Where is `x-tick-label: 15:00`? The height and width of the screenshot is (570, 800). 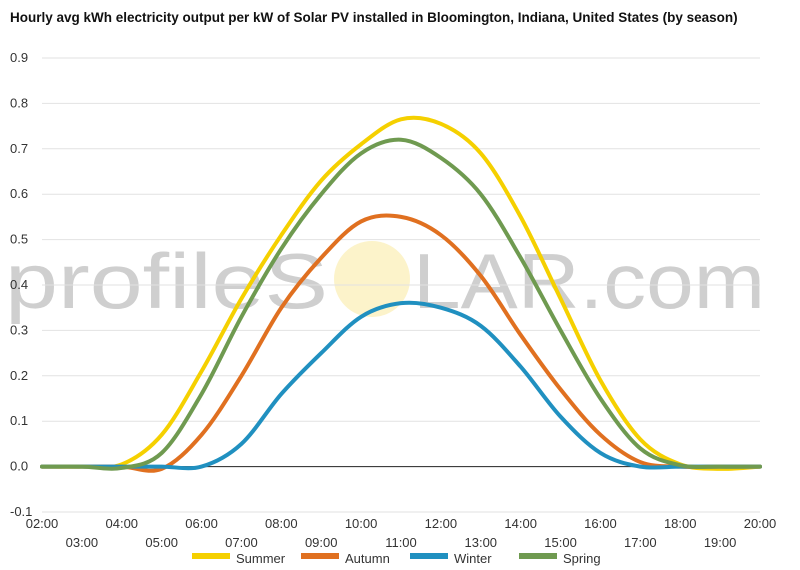
x-tick-label: 15:00 is located at coordinates (560, 542).